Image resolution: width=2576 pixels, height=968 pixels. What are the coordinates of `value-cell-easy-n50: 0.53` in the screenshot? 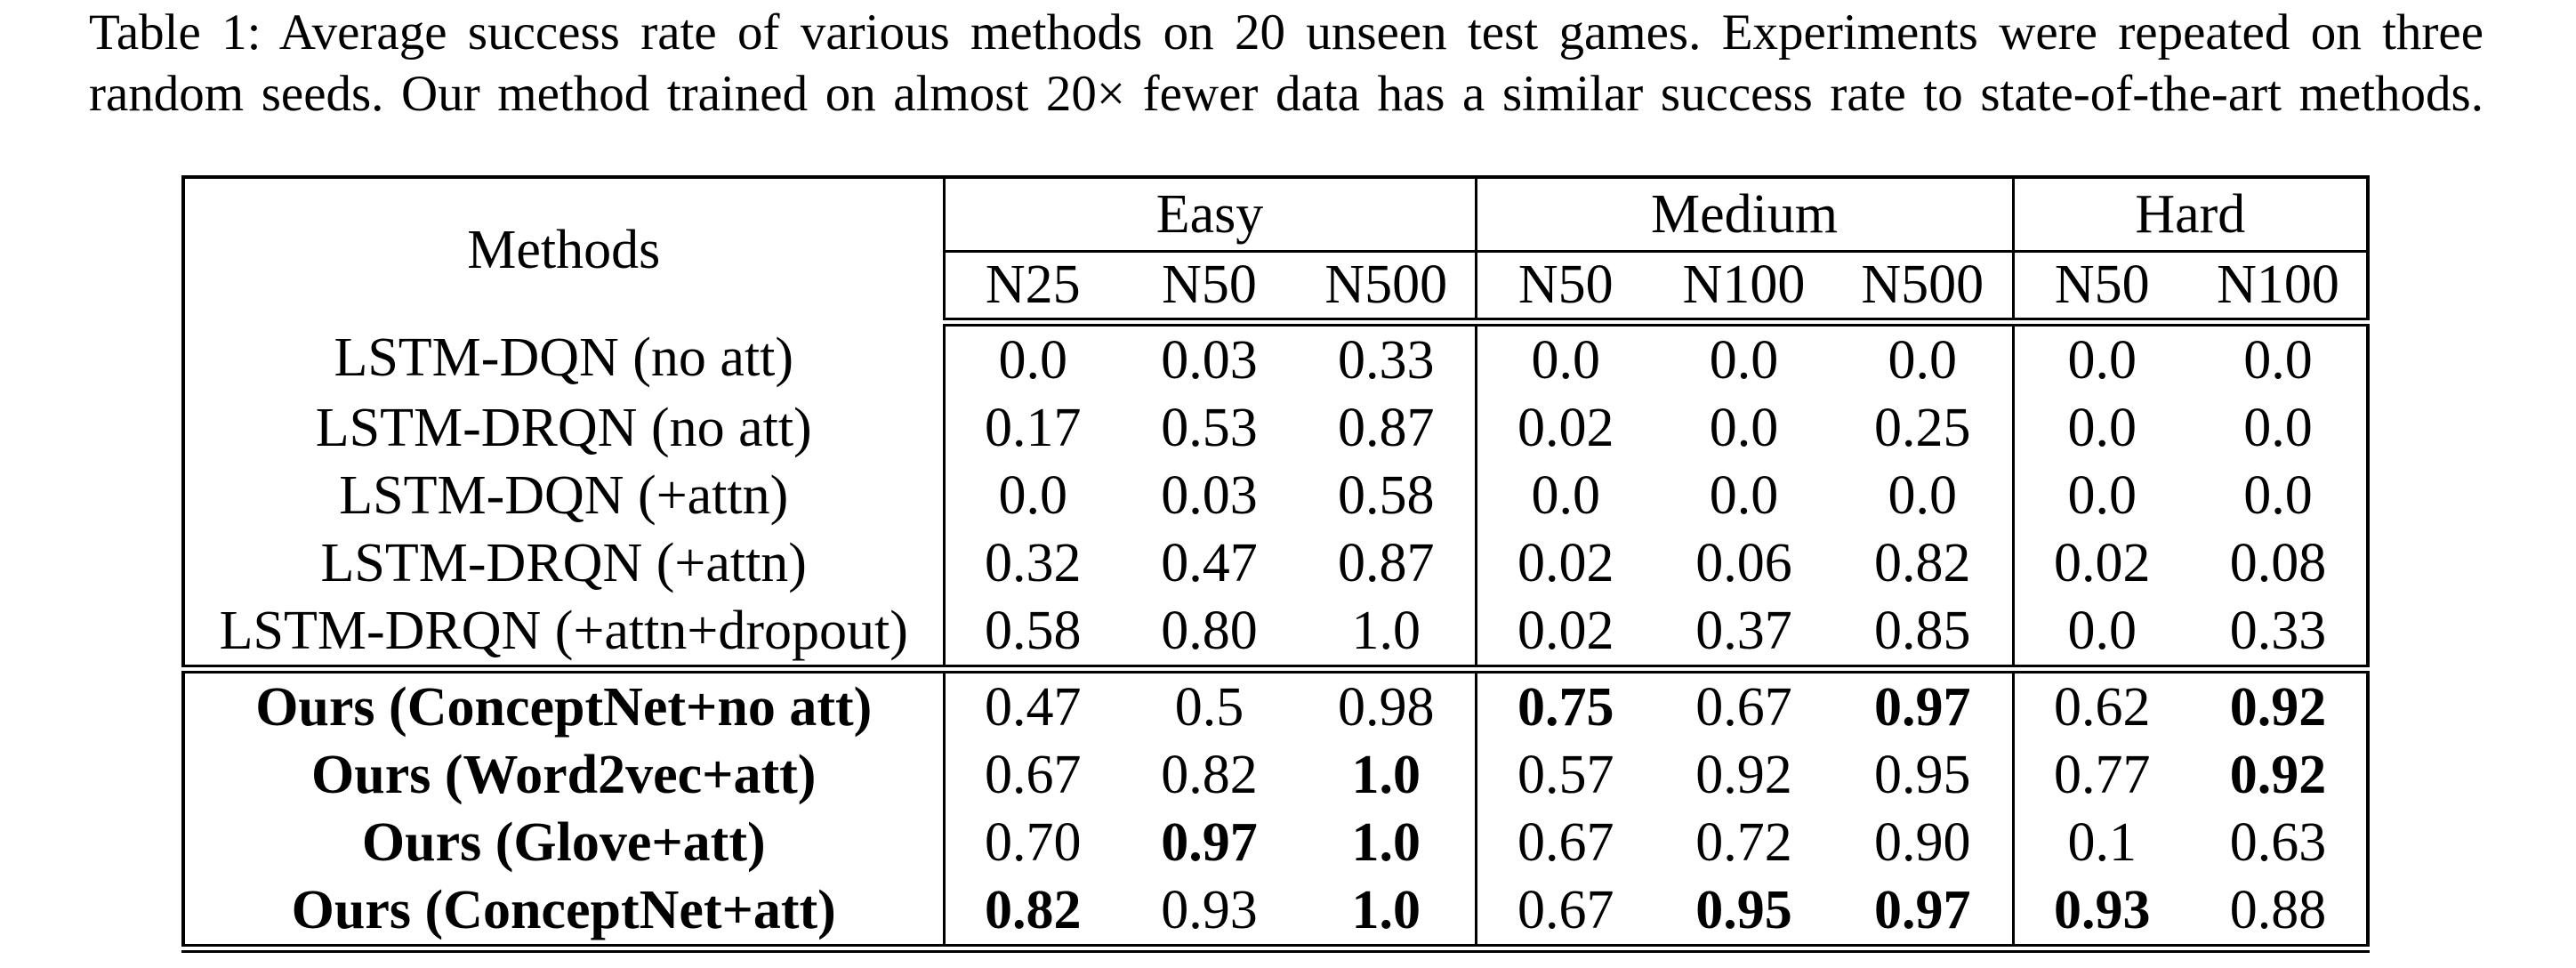 It's located at (1209, 427).